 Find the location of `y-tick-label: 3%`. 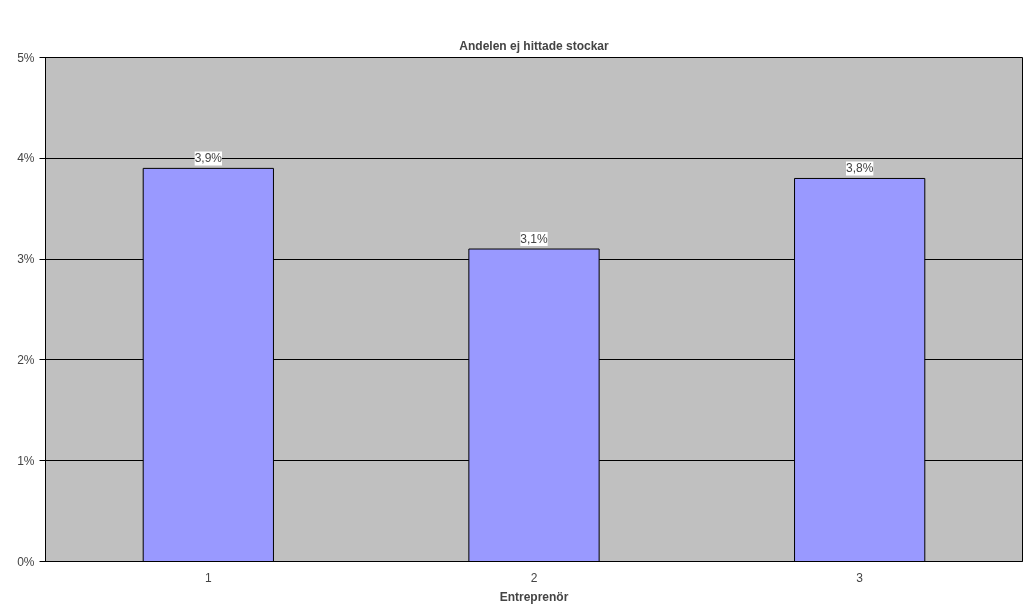

y-tick-label: 3% is located at coordinates (26, 259).